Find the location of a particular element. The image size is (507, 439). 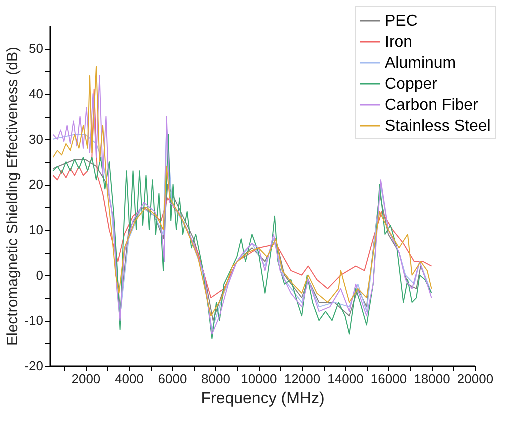

y-tick-label: 40 is located at coordinates (36, 94).